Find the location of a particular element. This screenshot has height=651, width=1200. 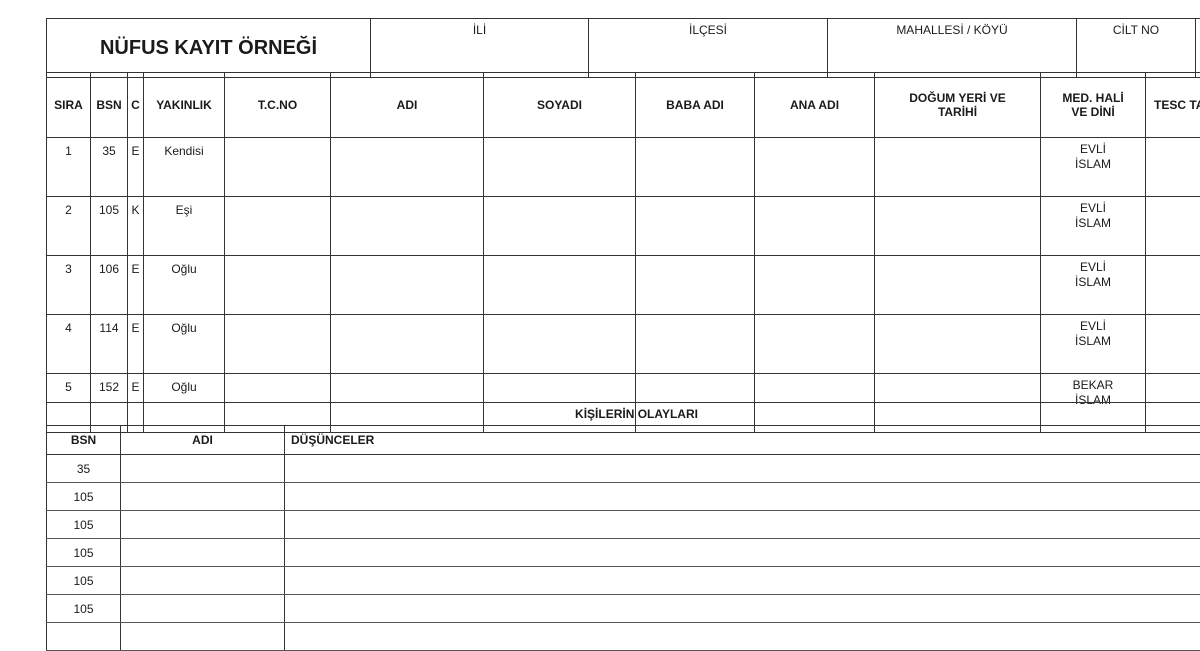

cell-sira: 3 is located at coordinates (69, 285).